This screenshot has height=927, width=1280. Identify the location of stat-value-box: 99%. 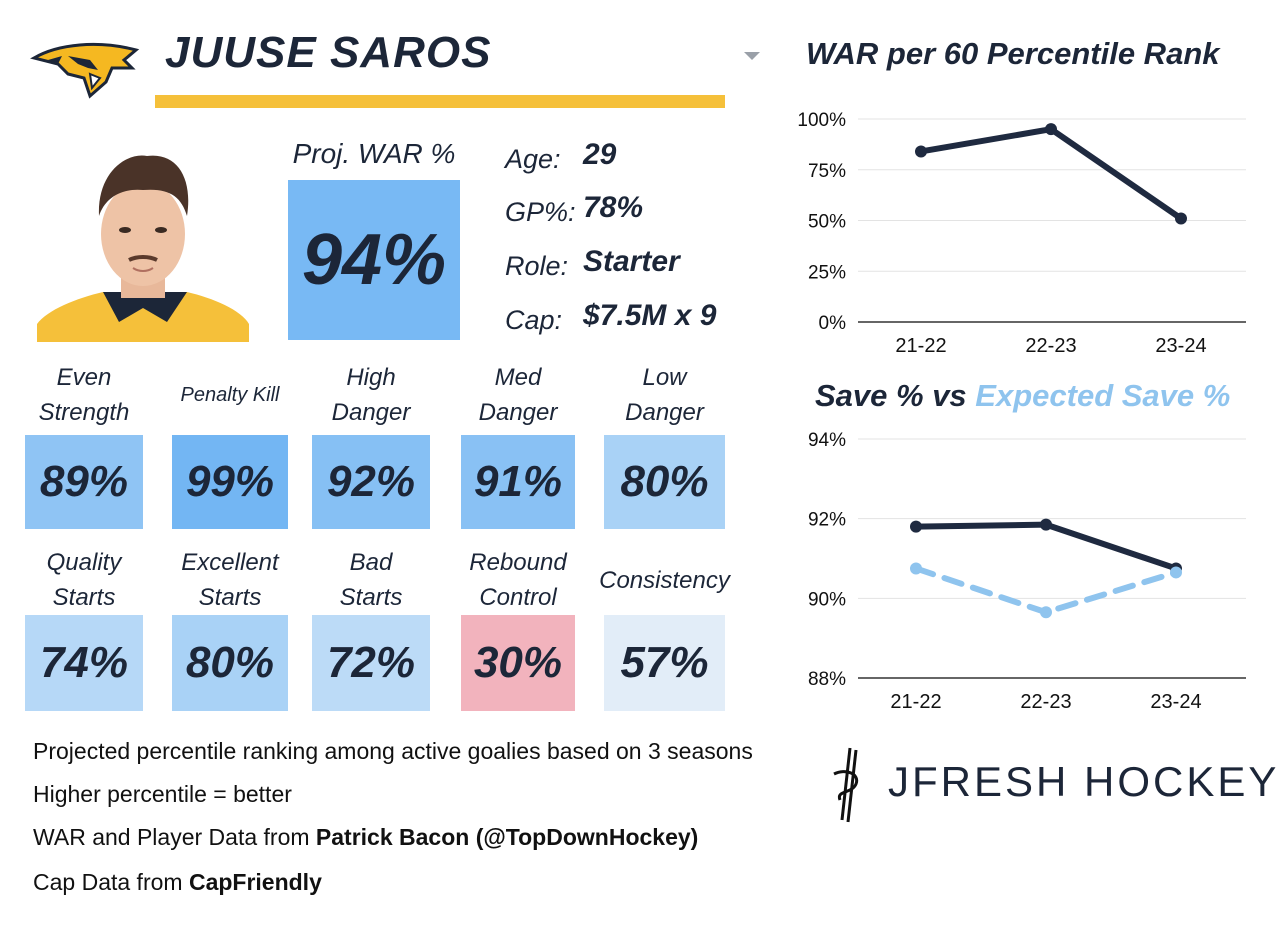
(230, 482).